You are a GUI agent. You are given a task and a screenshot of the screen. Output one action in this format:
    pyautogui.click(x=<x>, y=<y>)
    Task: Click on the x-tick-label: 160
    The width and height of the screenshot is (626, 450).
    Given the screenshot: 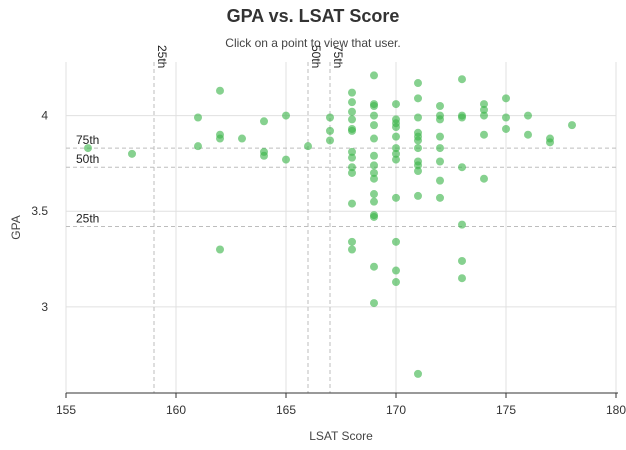 What is the action you would take?
    pyautogui.click(x=176, y=410)
    